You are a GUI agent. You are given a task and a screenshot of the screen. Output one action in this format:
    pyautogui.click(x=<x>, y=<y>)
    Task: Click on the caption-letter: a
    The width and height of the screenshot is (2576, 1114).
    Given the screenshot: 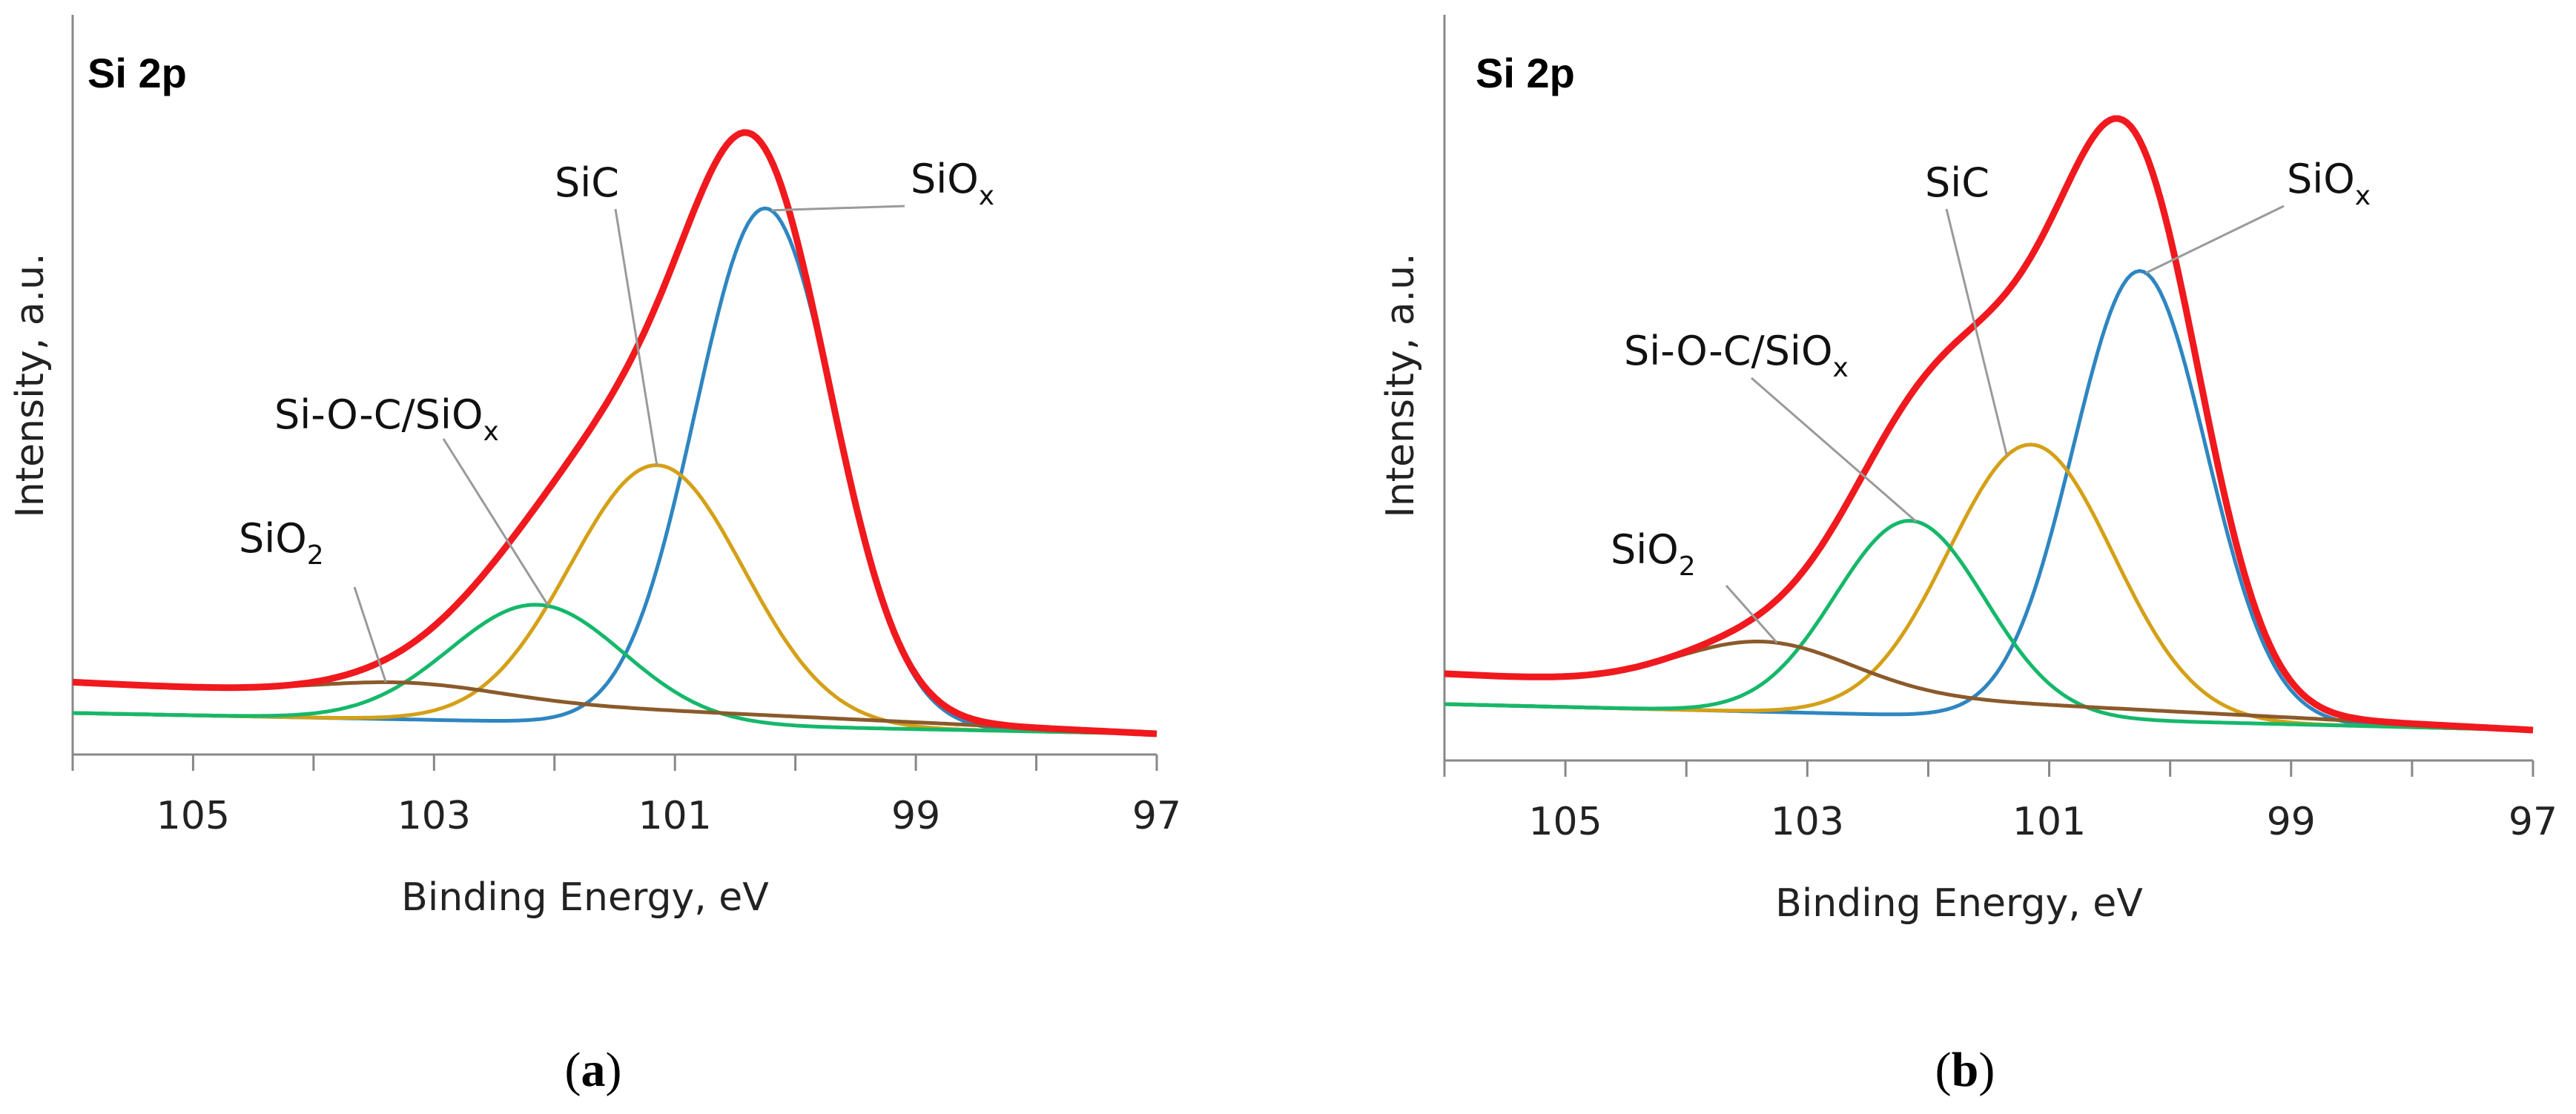 What is the action you would take?
    pyautogui.click(x=593, y=1070)
    